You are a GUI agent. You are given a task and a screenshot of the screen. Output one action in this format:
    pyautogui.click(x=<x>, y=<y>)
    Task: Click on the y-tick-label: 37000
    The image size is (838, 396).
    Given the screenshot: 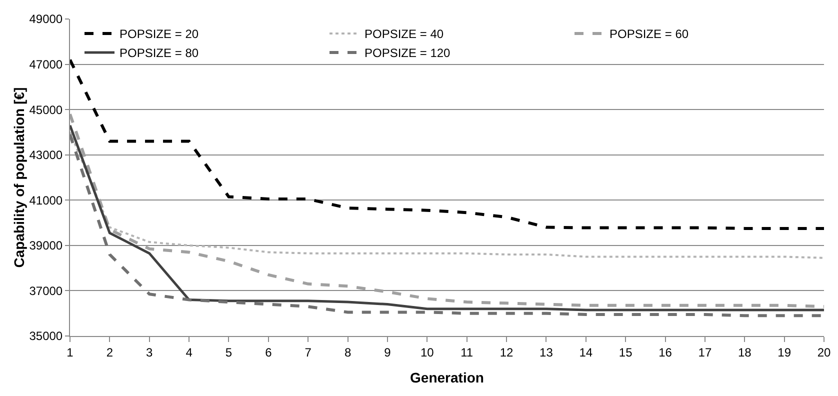 What is the action you would take?
    pyautogui.click(x=46, y=291)
    